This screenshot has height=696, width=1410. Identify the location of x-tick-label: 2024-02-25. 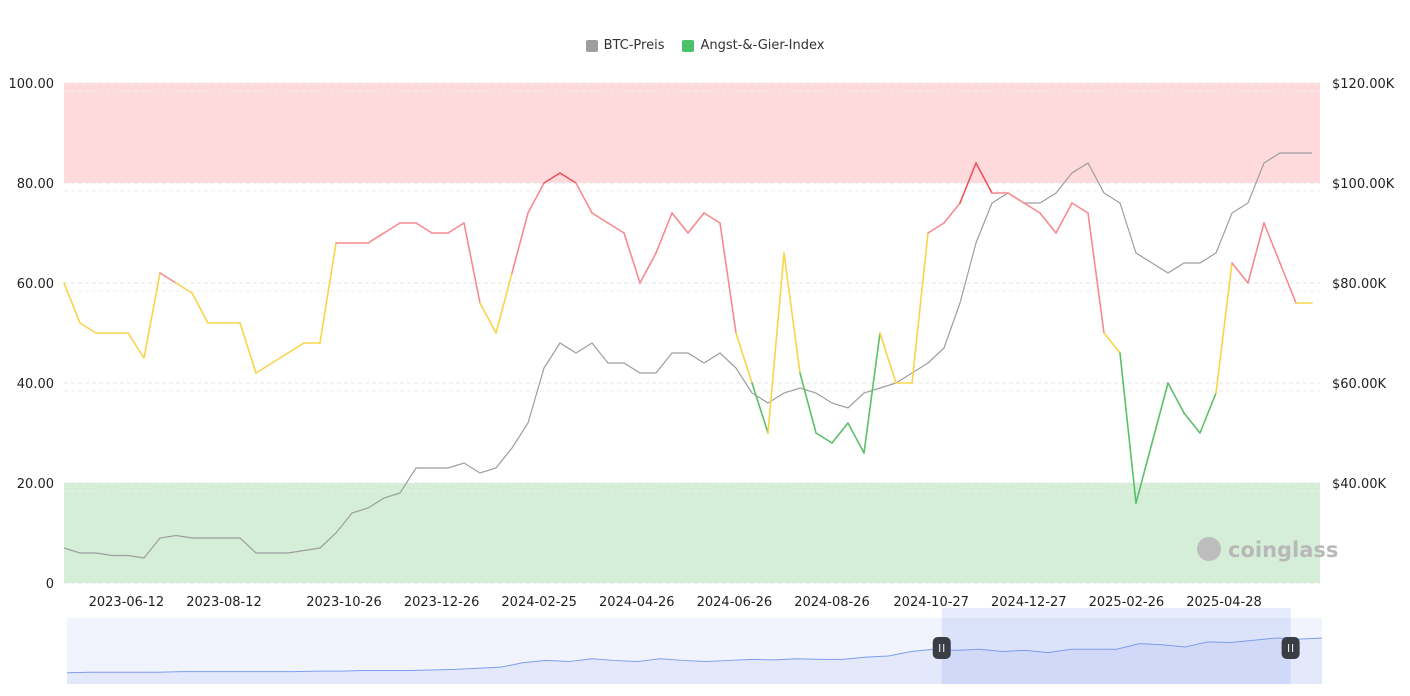
(539, 602).